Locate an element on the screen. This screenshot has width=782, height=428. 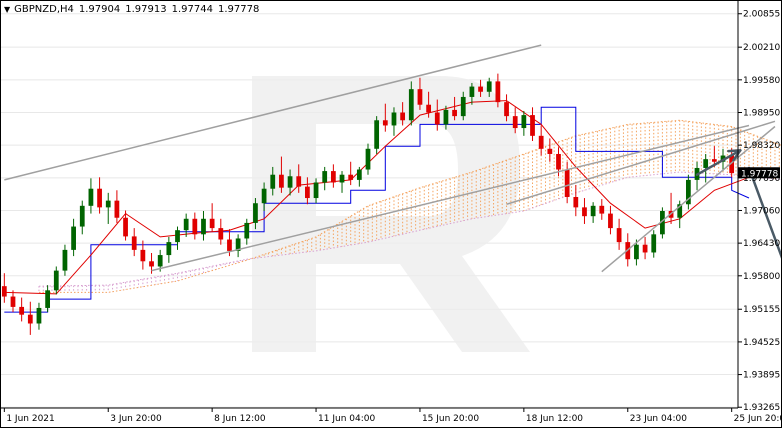
current-price-tag: 1.97778 is located at coordinates (759, 173).